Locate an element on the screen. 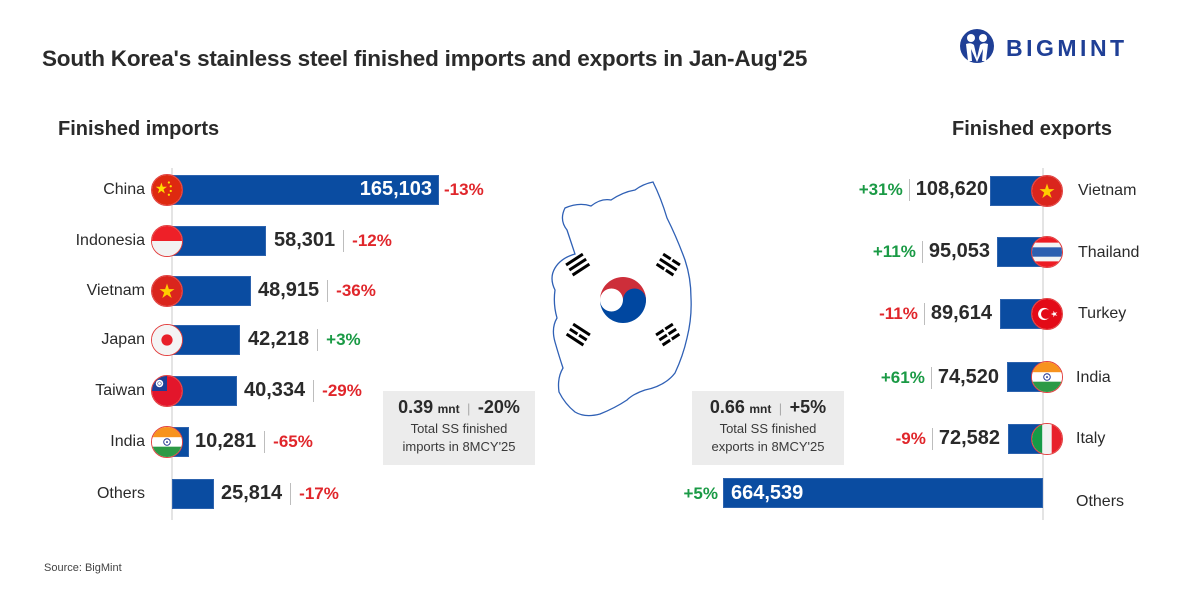  imports-summary-line1: Total SS finished is located at coordinates (459, 428).